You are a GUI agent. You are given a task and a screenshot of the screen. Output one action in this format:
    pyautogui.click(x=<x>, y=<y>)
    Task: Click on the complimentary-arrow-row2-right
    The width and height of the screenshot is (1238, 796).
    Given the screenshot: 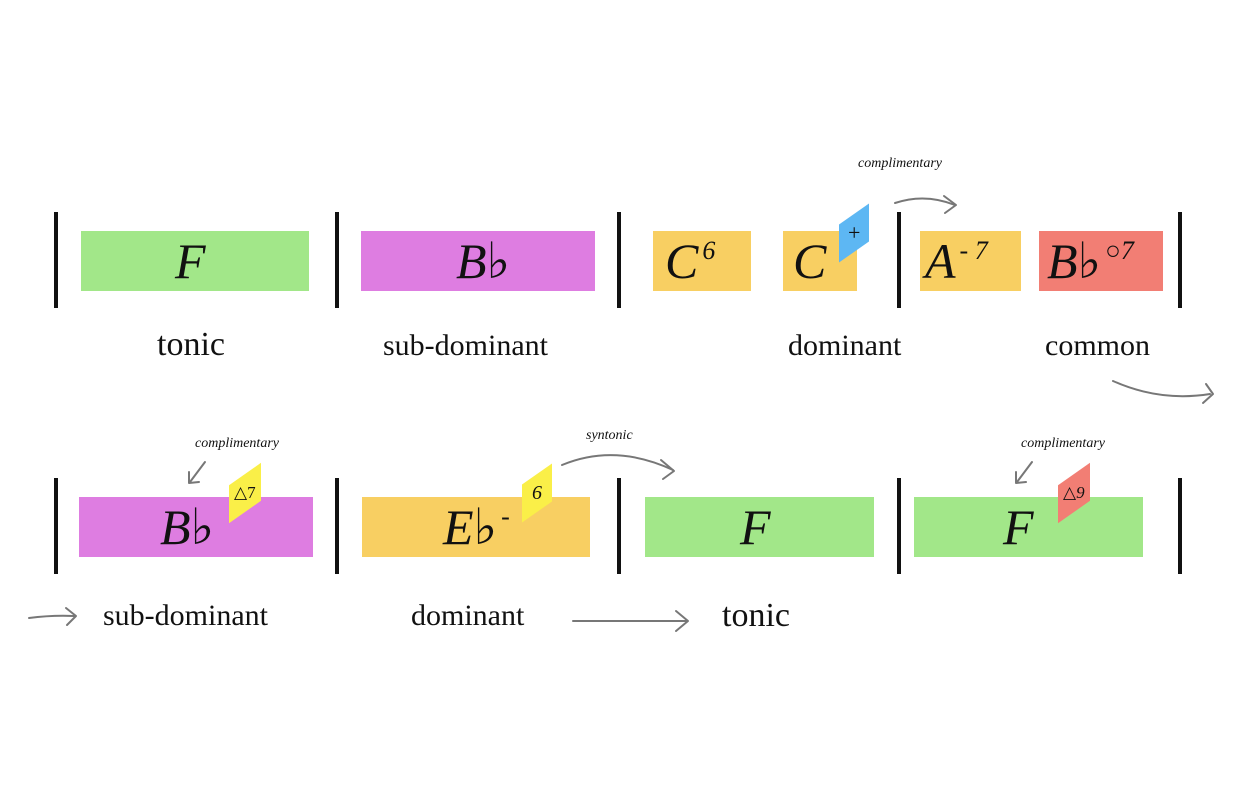 What is the action you would take?
    pyautogui.click(x=1024, y=472)
    